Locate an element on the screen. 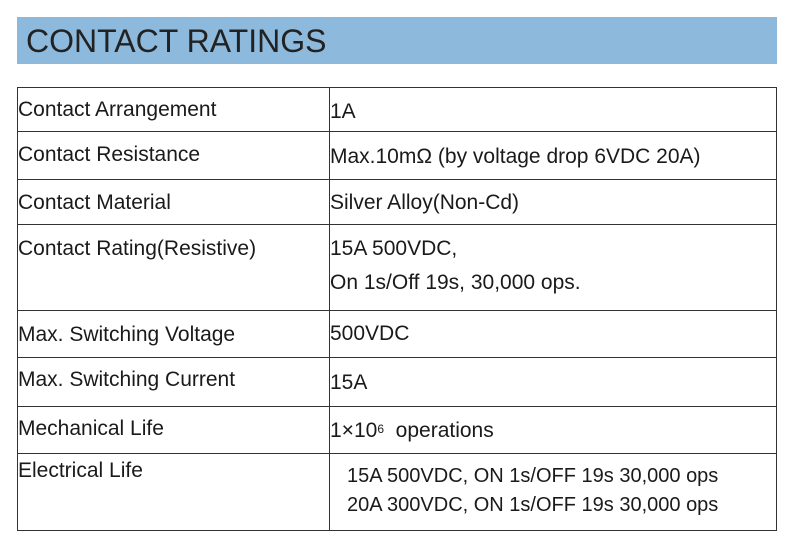  row-value: 1×106 operations is located at coordinates (553, 430).